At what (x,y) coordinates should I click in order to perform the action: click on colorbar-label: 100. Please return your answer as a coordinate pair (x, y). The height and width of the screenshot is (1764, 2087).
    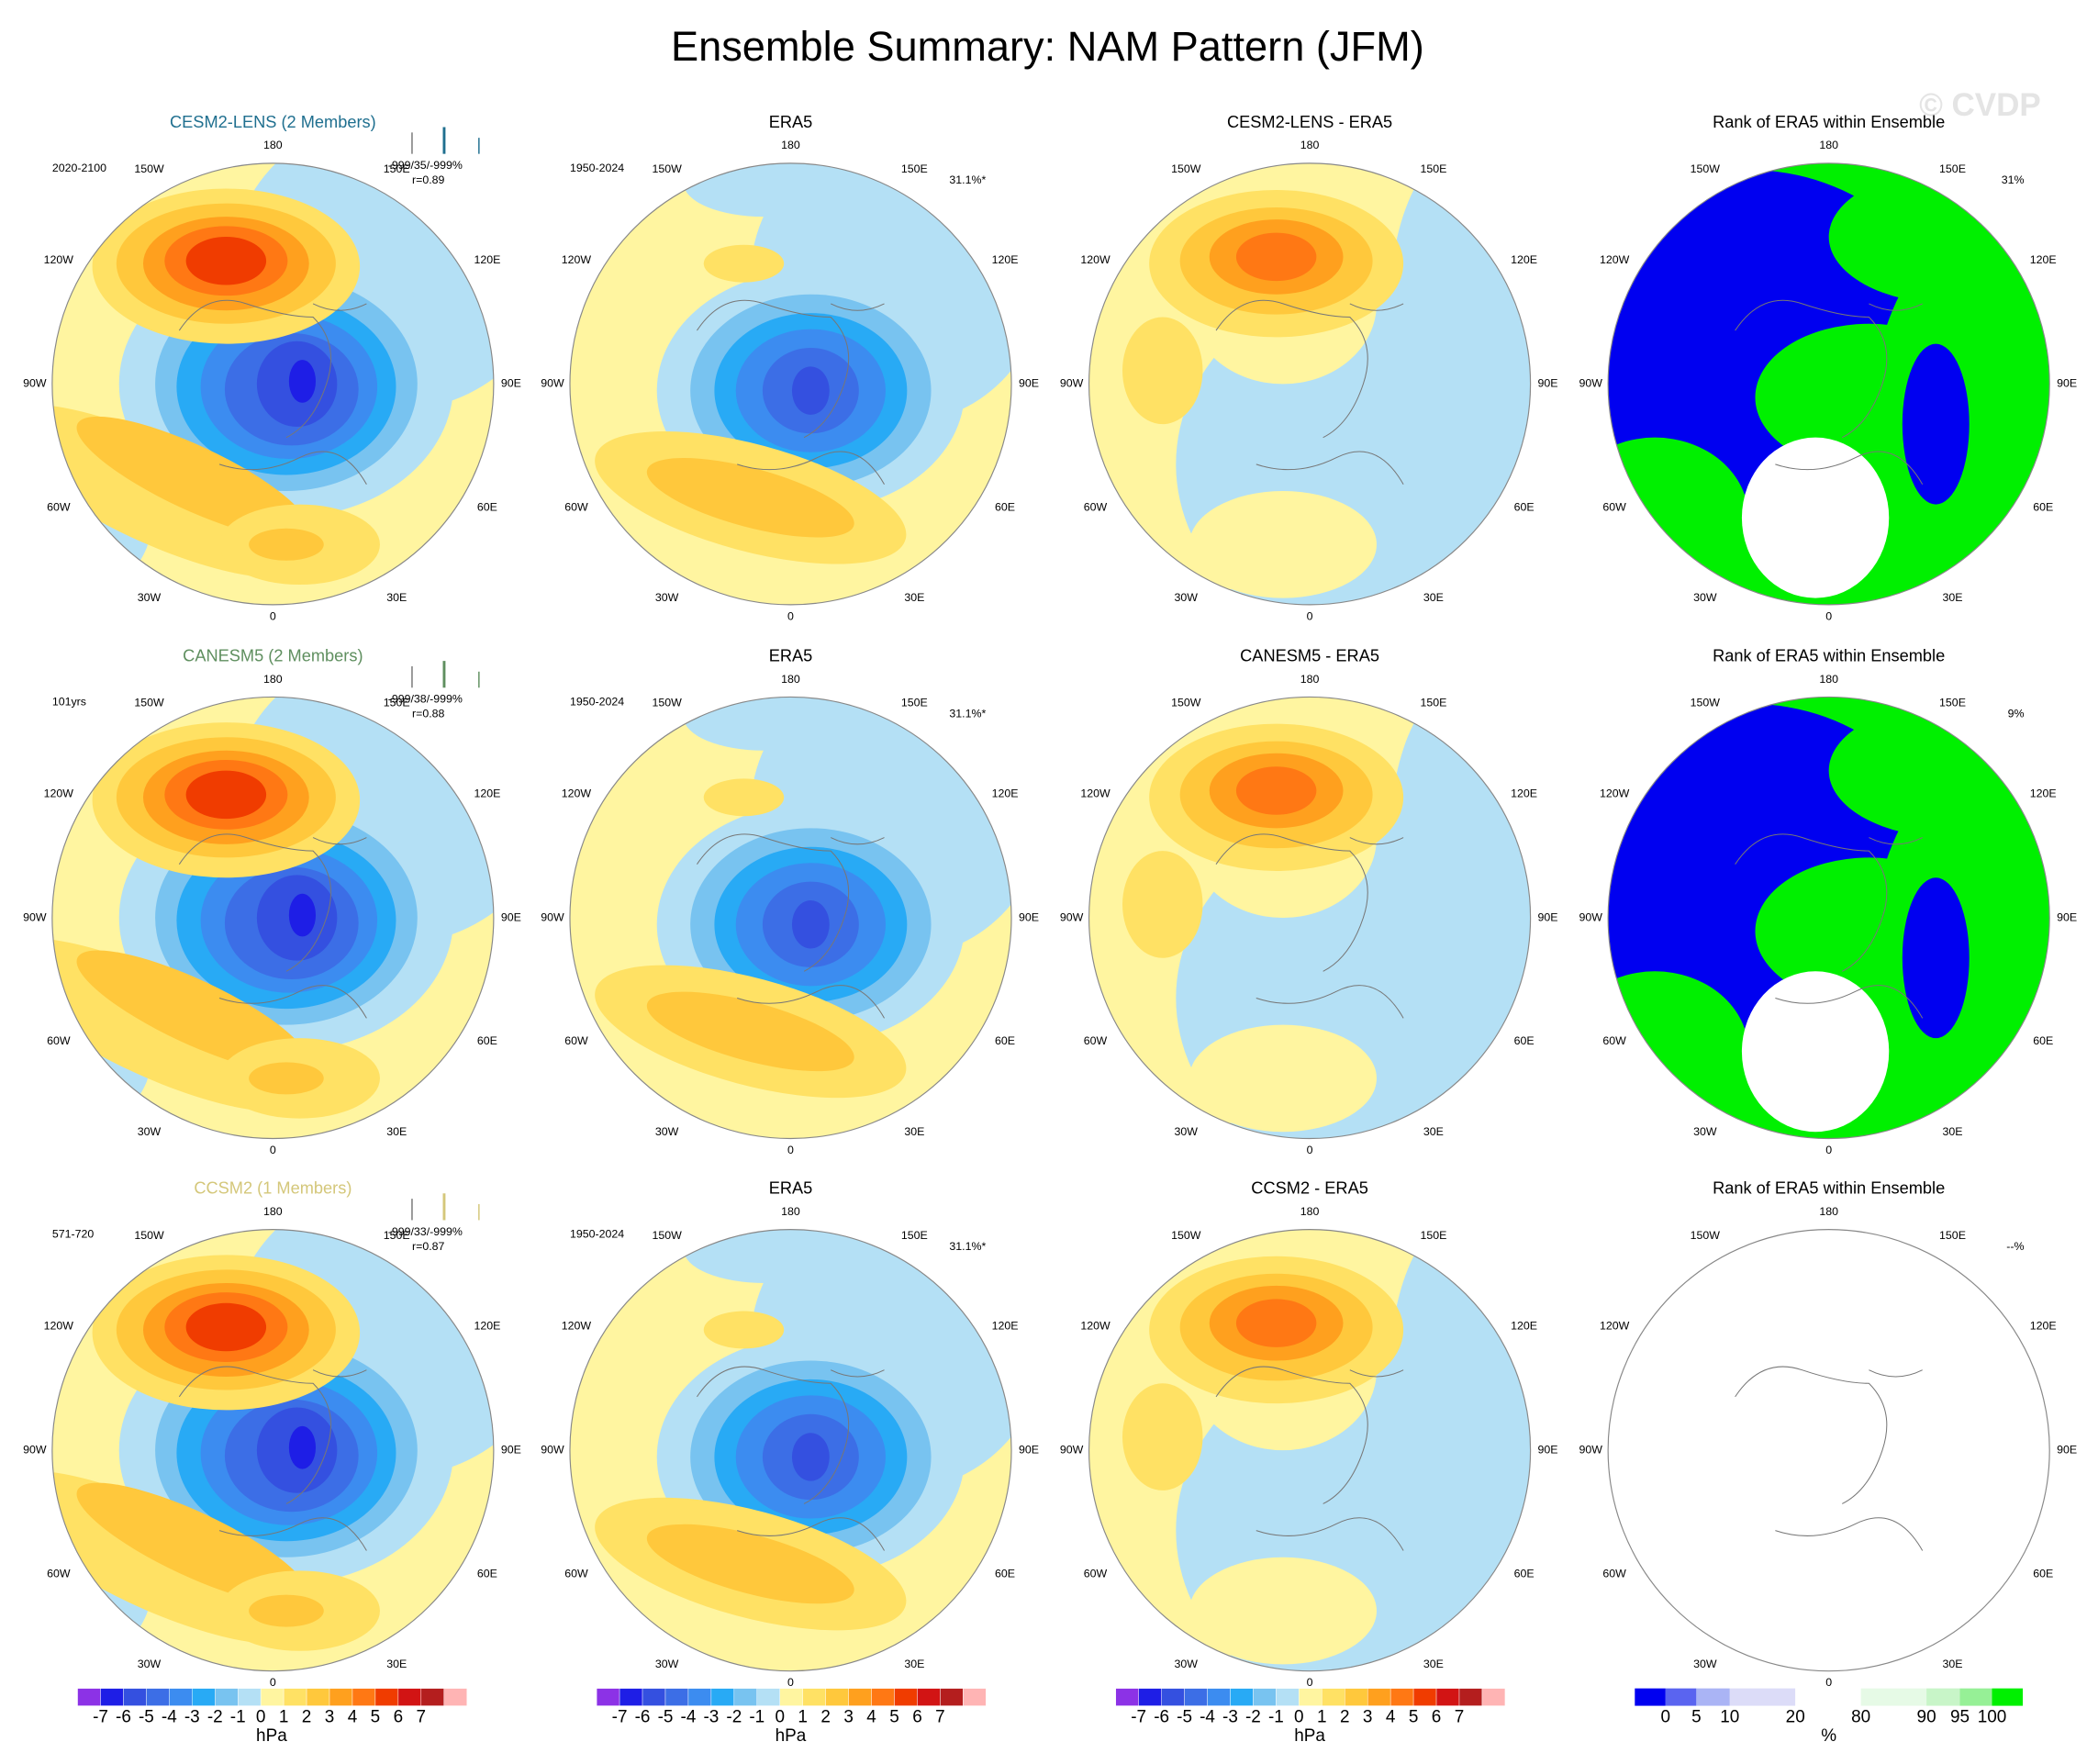
    Looking at the image, I should click on (1992, 1717).